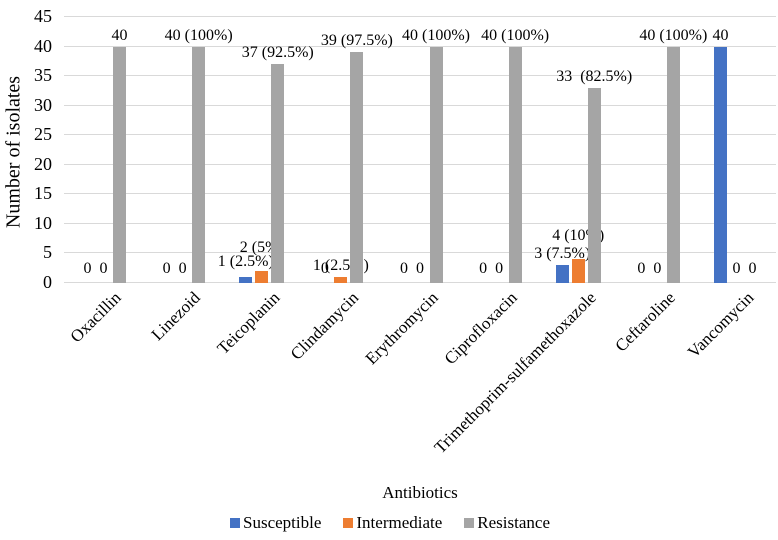 This screenshot has width=778, height=540. What do you see at coordinates (420, 492) in the screenshot?
I see `x-axis-title: Antibiotics` at bounding box center [420, 492].